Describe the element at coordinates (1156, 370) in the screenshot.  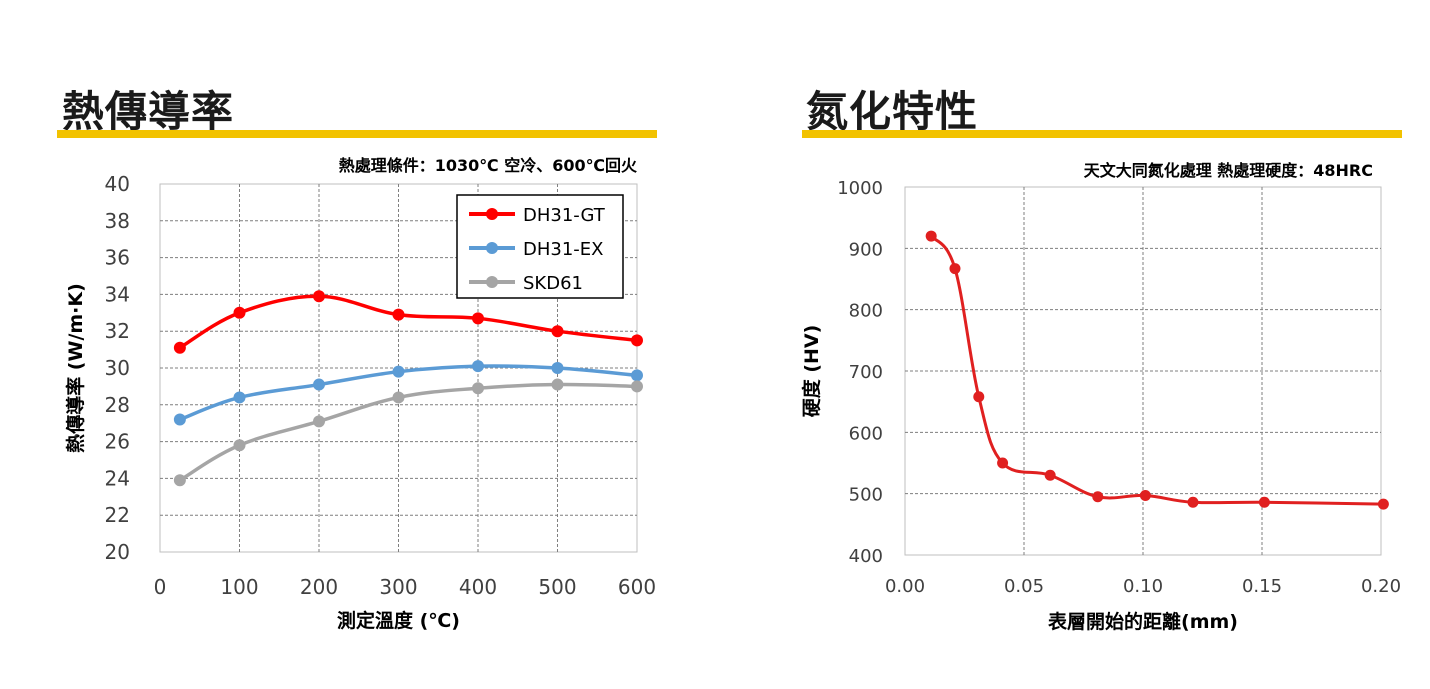
I see `series-line-hardness` at that location.